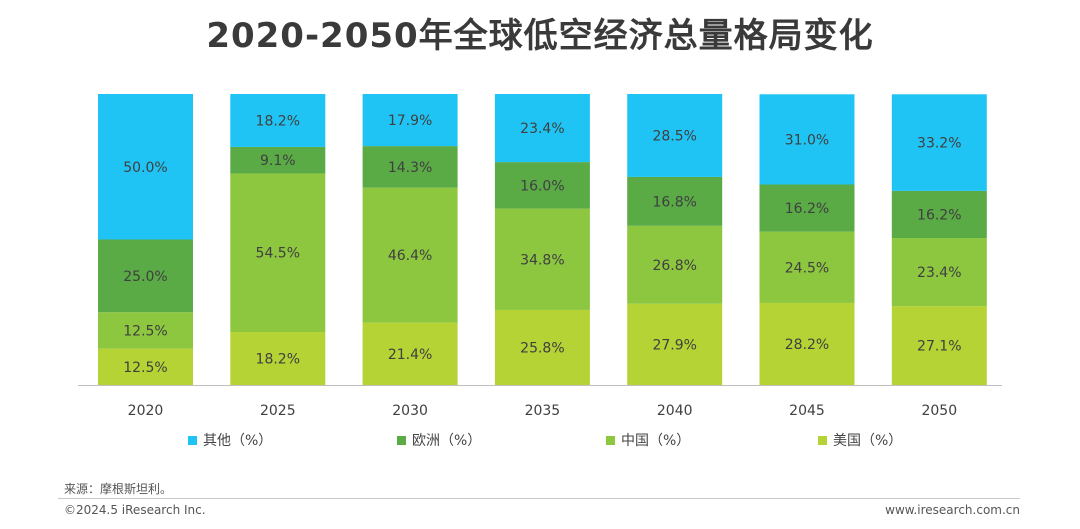  What do you see at coordinates (939, 411) in the screenshot?
I see `x-tick-label: 2050` at bounding box center [939, 411].